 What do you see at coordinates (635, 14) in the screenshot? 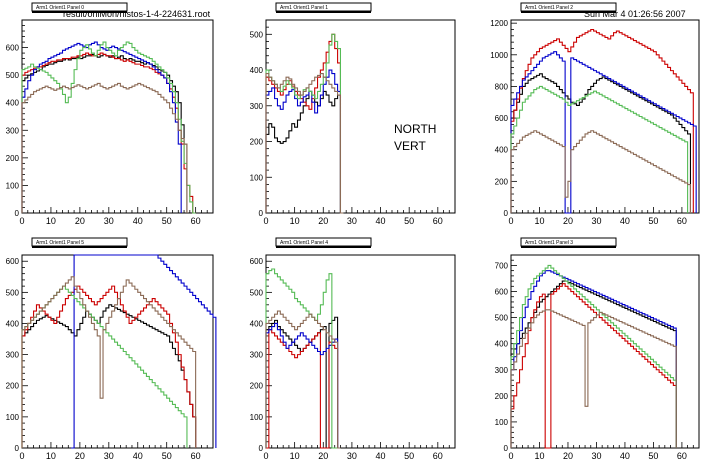
I see `timestamp-label: Sun Mar 4 01:26:56 2007` at bounding box center [635, 14].